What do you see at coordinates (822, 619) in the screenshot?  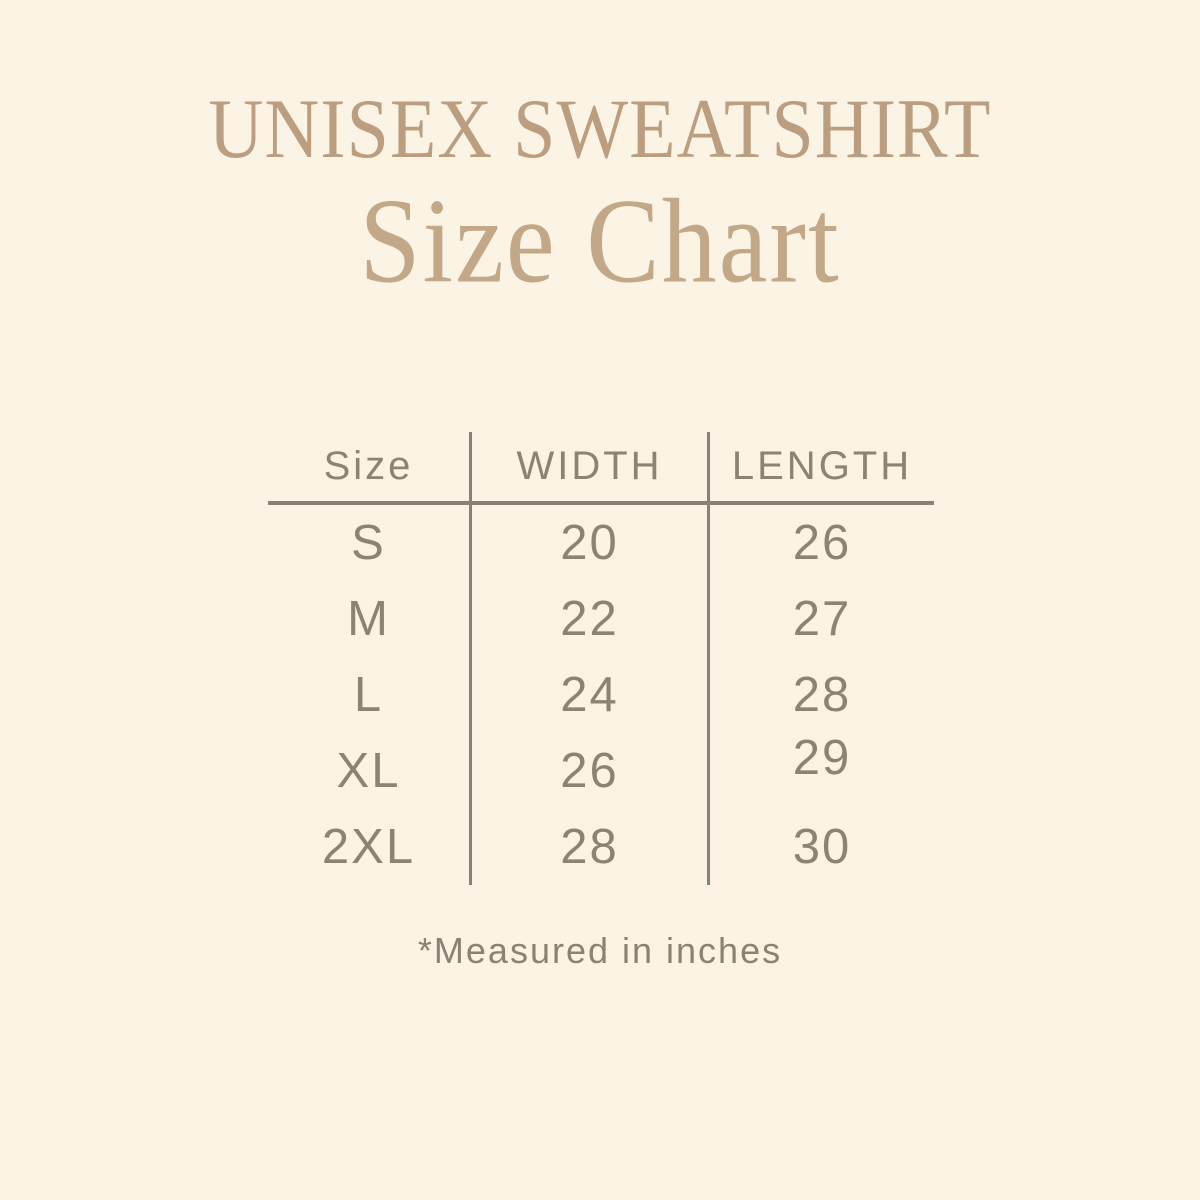 I see `table-row-m-length: 27` at bounding box center [822, 619].